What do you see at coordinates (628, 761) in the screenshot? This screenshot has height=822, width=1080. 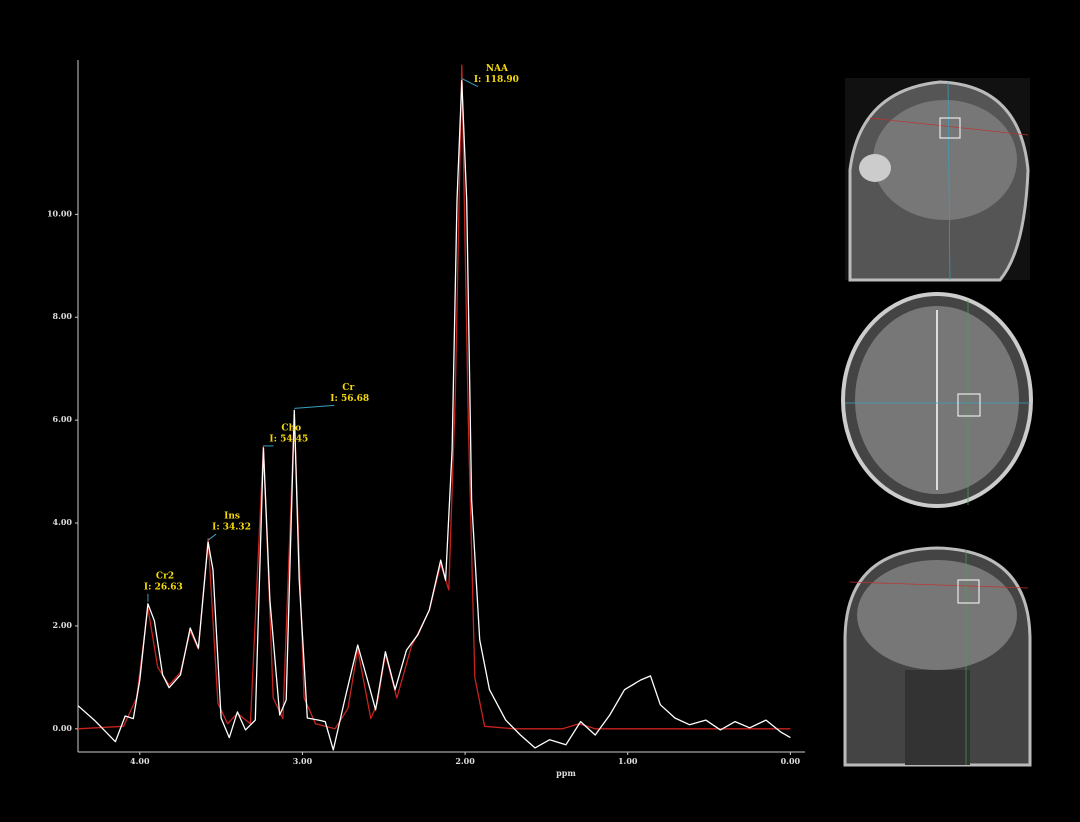 I see `x-tick-label: 1.00` at bounding box center [628, 761].